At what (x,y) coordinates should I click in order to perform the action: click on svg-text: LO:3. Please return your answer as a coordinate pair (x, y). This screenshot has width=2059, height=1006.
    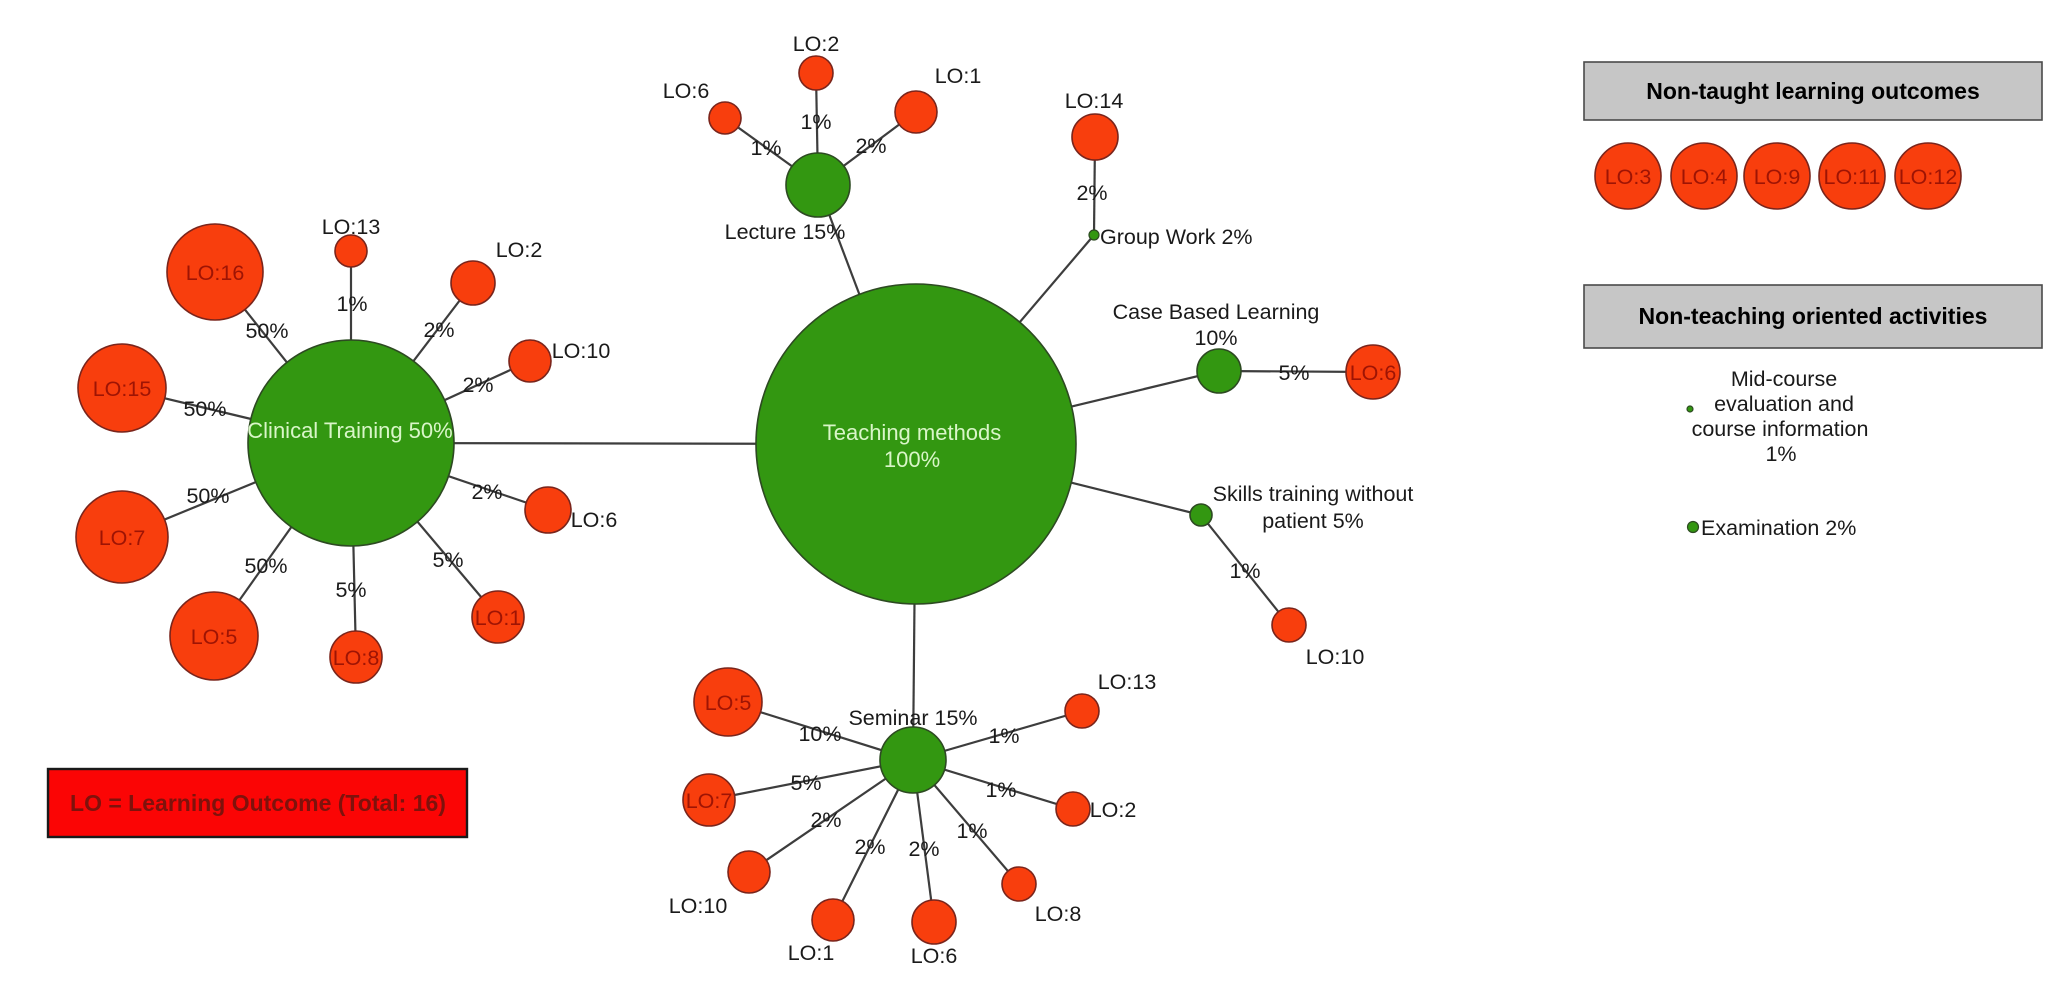
    Looking at the image, I should click on (1628, 177).